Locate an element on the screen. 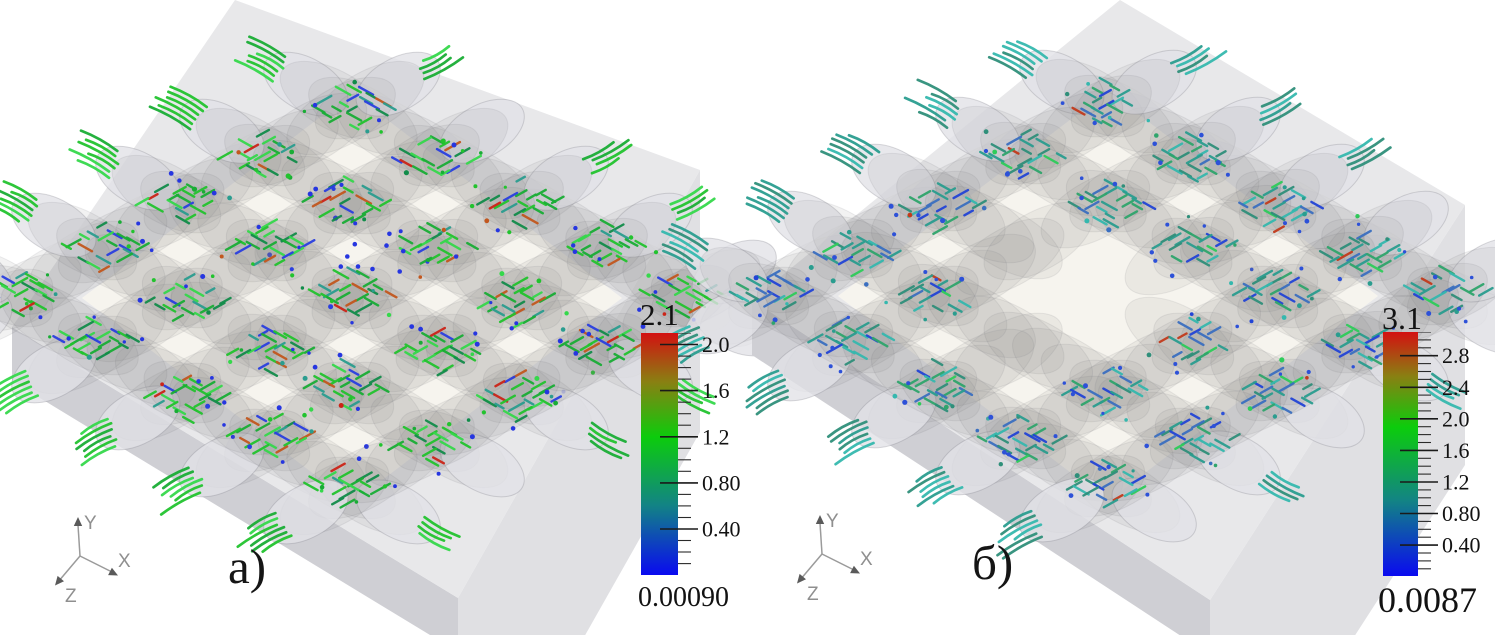  panel-caption-b: б) is located at coordinates (993, 562).